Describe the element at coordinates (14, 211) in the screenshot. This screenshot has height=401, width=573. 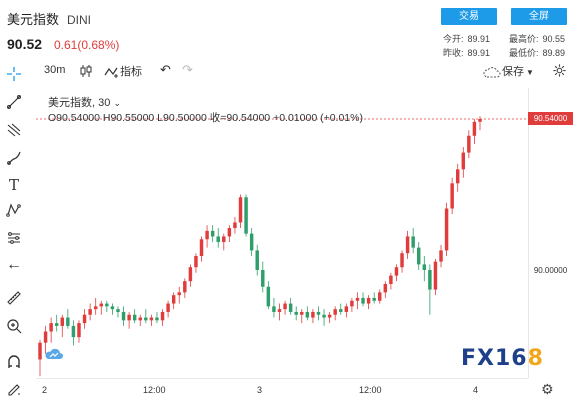
I see `pattern-tool-icon` at that location.